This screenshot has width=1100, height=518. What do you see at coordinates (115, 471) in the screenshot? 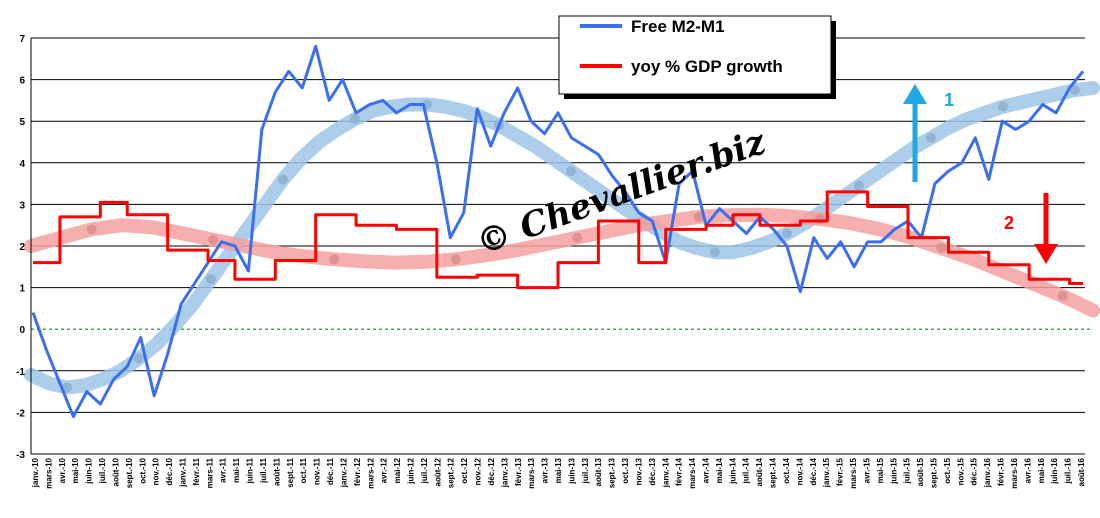
I see `x-tick-label: août-10` at bounding box center [115, 471].